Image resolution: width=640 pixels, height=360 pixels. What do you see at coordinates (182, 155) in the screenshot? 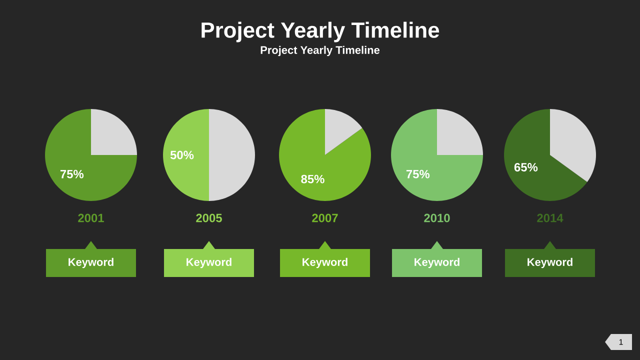
I see `data-label: 50%` at bounding box center [182, 155].